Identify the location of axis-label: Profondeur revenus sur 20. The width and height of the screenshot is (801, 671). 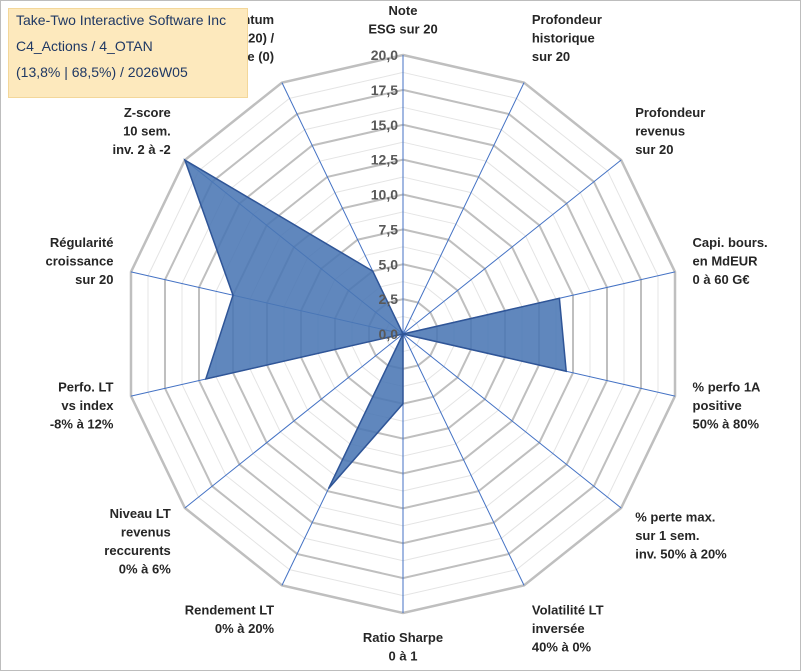
(670, 131).